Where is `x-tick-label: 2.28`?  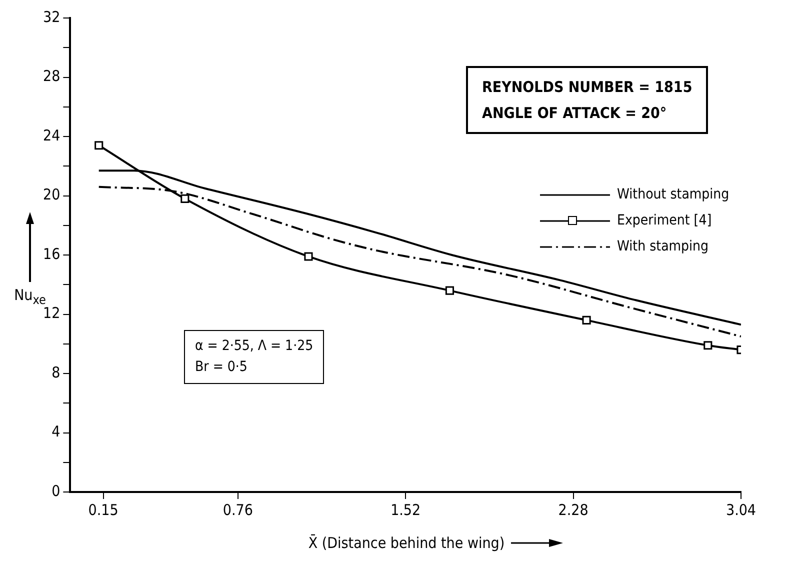 x-tick-label: 2.28 is located at coordinates (573, 509).